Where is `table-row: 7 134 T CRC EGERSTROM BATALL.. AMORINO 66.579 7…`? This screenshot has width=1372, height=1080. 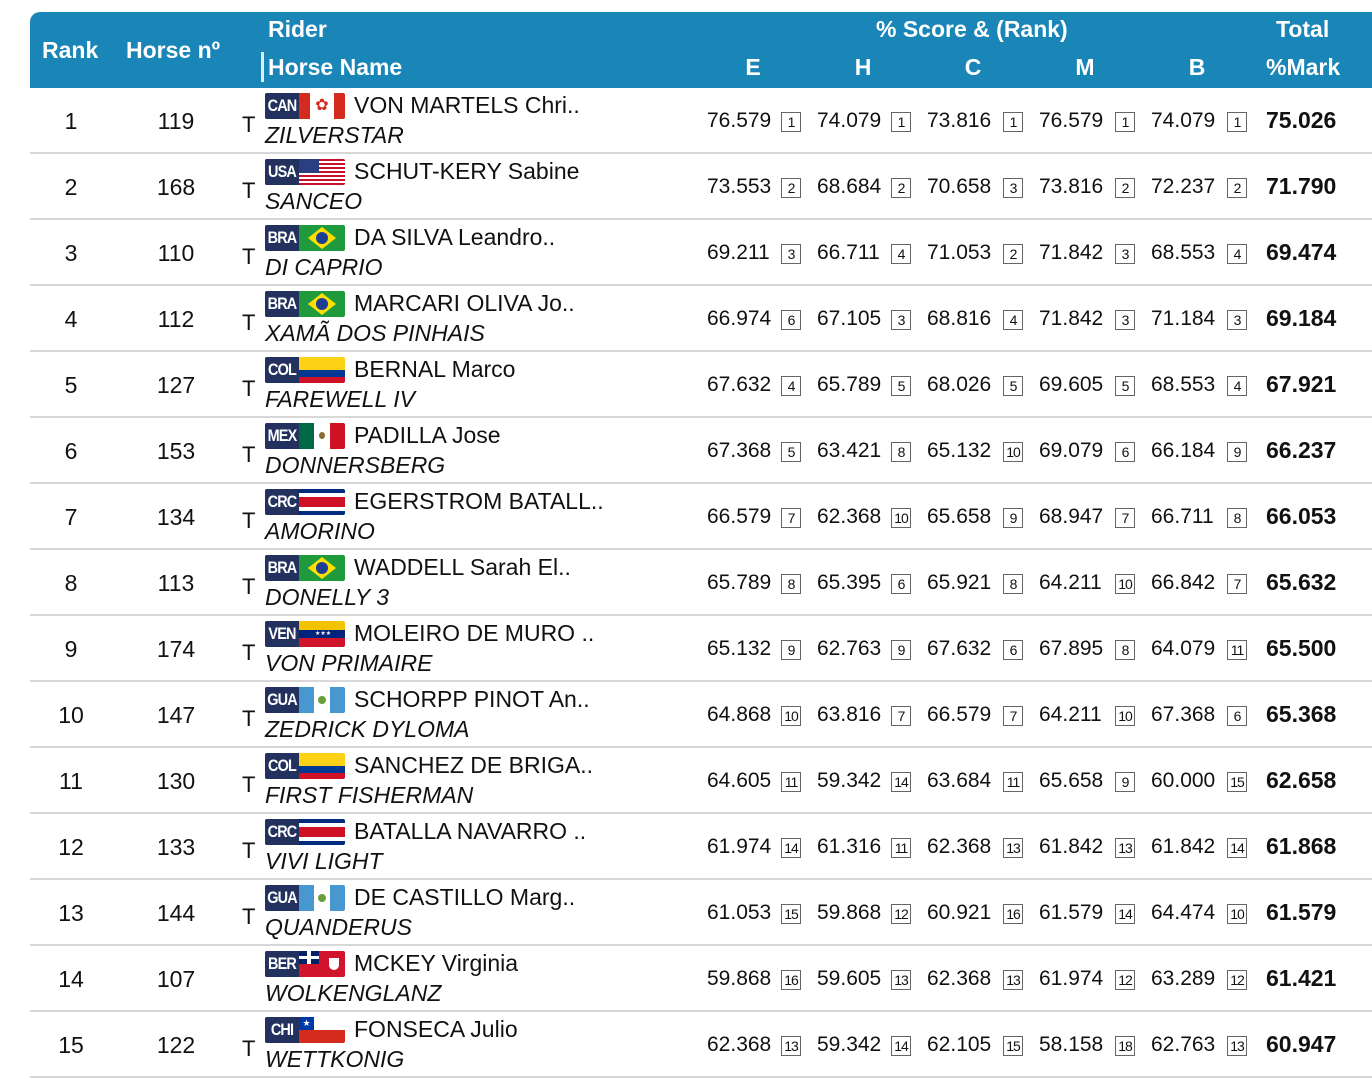 table-row: 7 134 T CRC EGERSTROM BATALL.. AMORINO 66.579 7… is located at coordinates (701, 517).